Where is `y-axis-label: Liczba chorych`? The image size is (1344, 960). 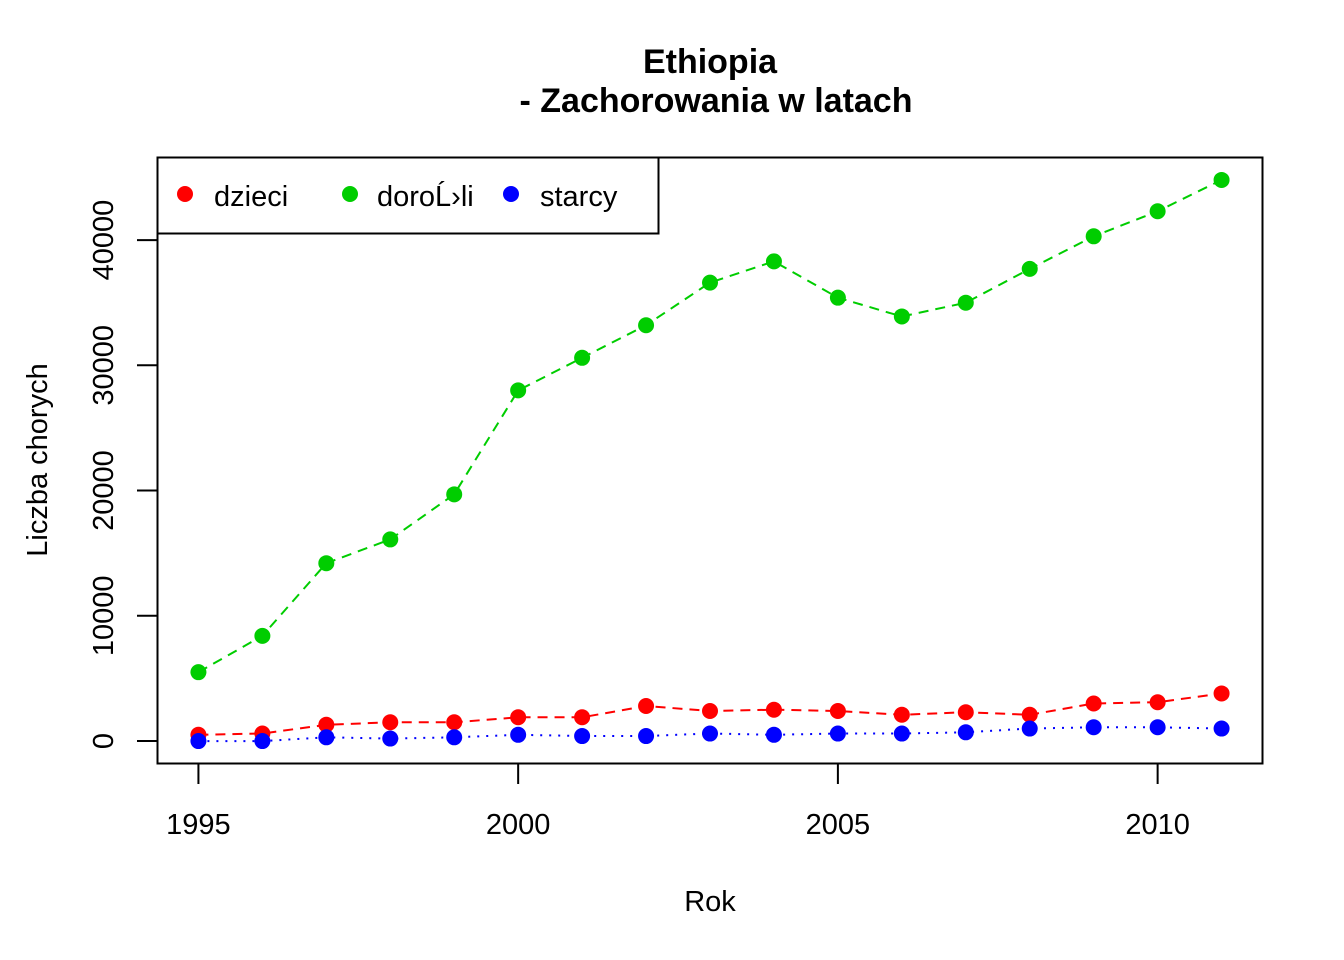
y-axis-label: Liczba chorych is located at coordinates (38, 459).